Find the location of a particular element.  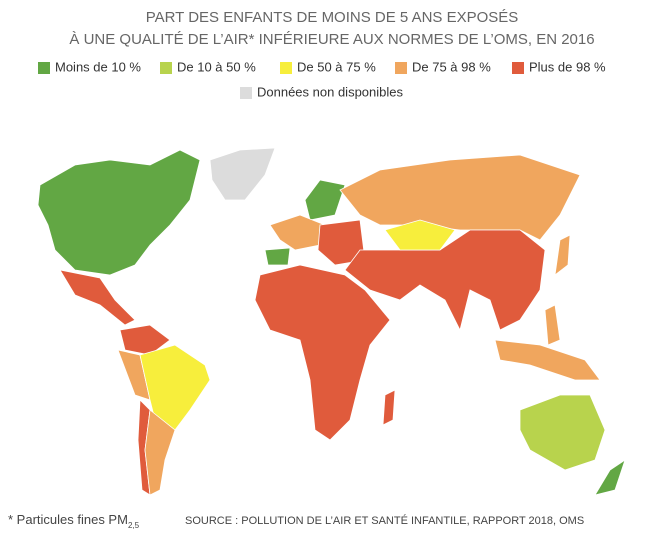

legend-label: Données non disponibles is located at coordinates (330, 91).